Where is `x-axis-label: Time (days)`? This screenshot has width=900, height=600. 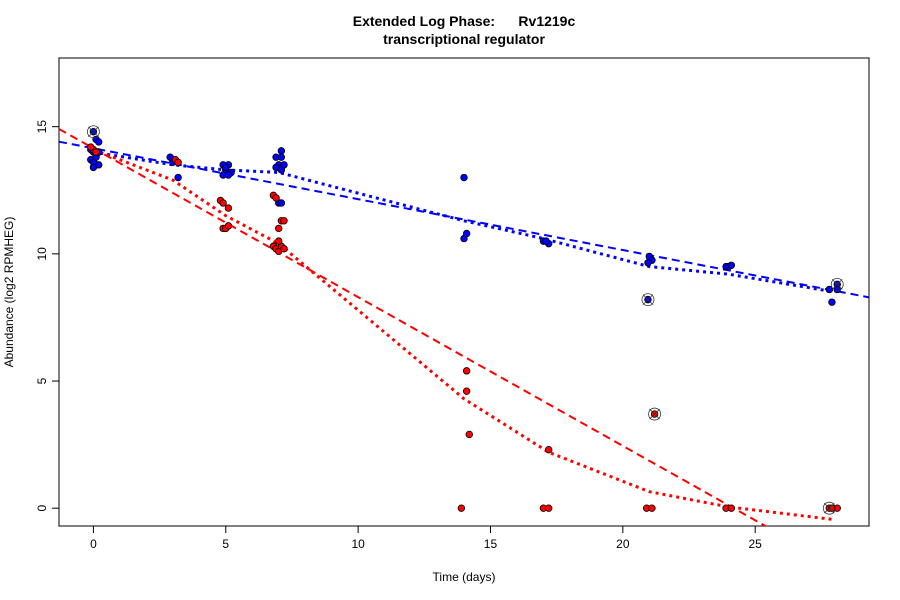
x-axis-label: Time (days) is located at coordinates (464, 577).